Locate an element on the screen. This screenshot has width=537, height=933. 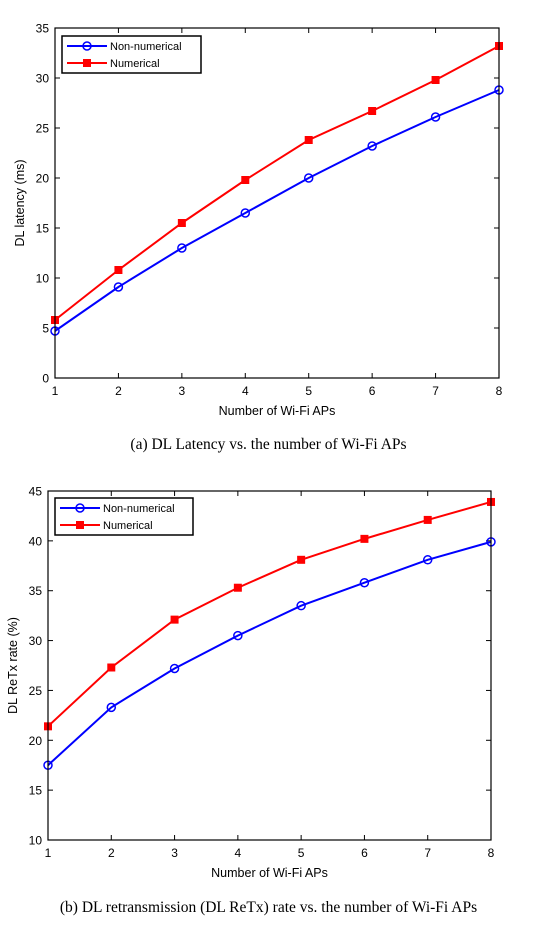
y-tick-label: 45 is located at coordinates (36, 492).